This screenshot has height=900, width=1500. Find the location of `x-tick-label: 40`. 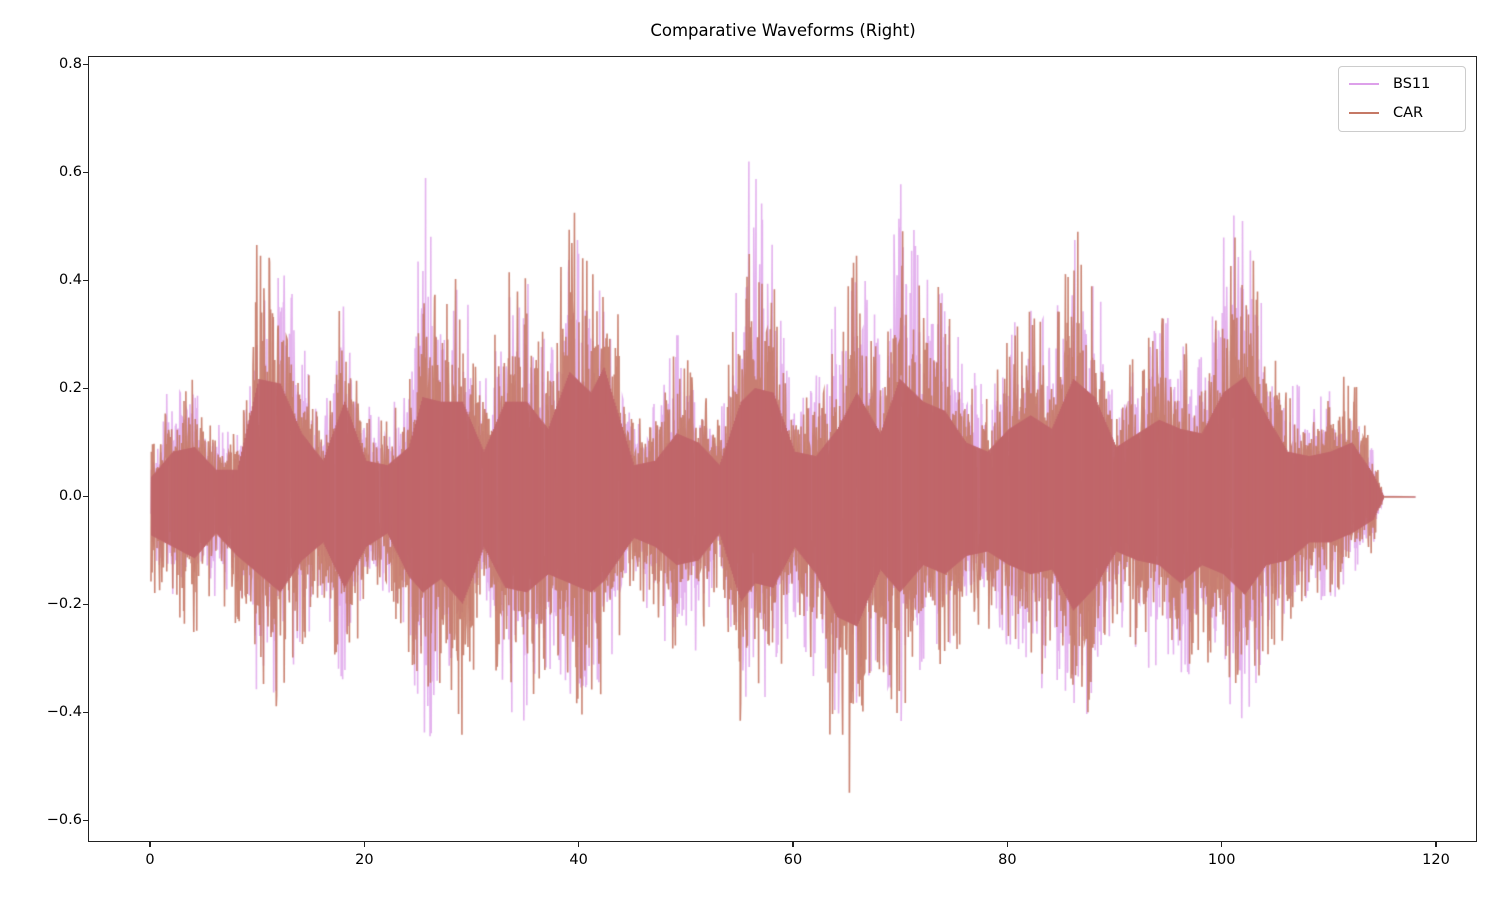

x-tick-label: 40 is located at coordinates (578, 860).